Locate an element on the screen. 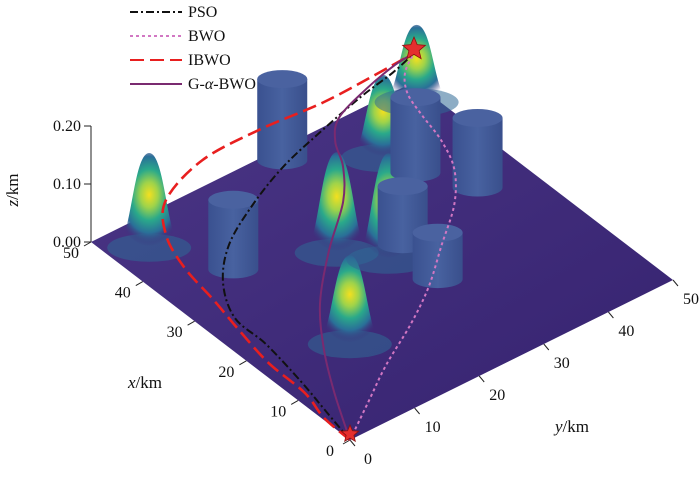 Image resolution: width=700 pixels, height=488 pixels. y-tick-label: 0 is located at coordinates (368, 459).